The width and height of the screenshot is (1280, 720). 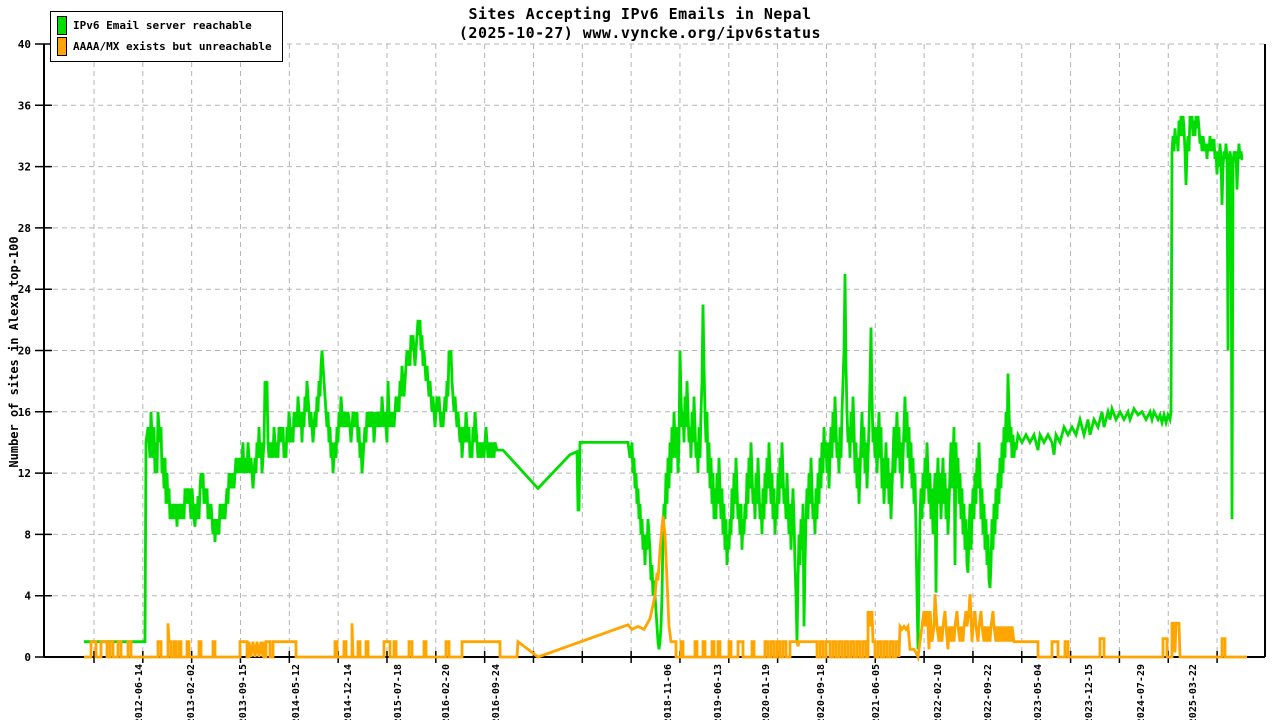 I want to click on legend-item-reachable: IPv6 Email server reachable, so click(x=164, y=25).